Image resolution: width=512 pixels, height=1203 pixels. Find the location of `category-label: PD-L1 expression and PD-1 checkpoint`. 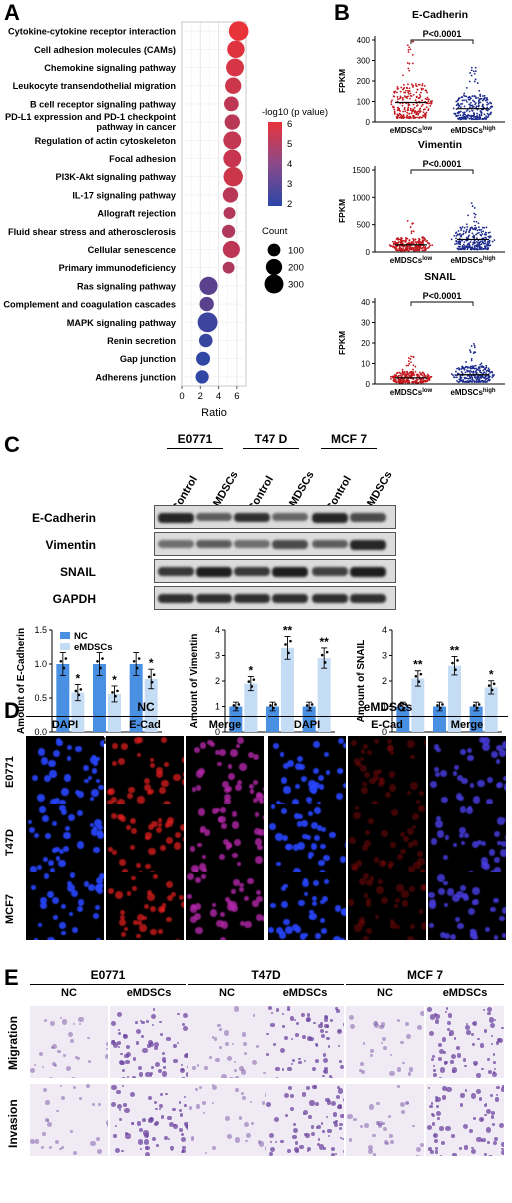

category-label: PD-L1 expression and PD-1 checkpoint is located at coordinates (90, 117).